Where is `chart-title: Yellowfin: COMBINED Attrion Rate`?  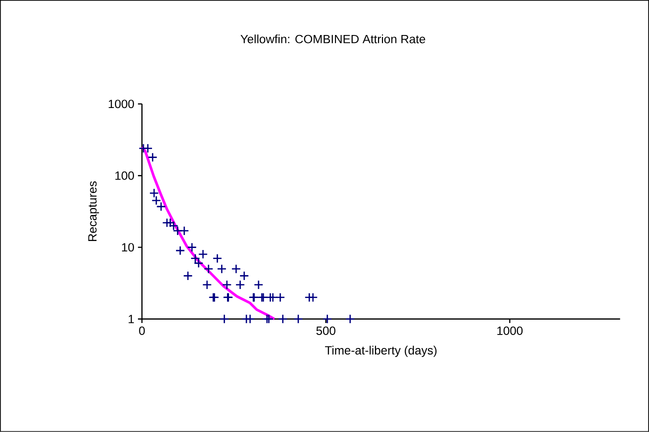 chart-title: Yellowfin: COMBINED Attrion Rate is located at coordinates (333, 39).